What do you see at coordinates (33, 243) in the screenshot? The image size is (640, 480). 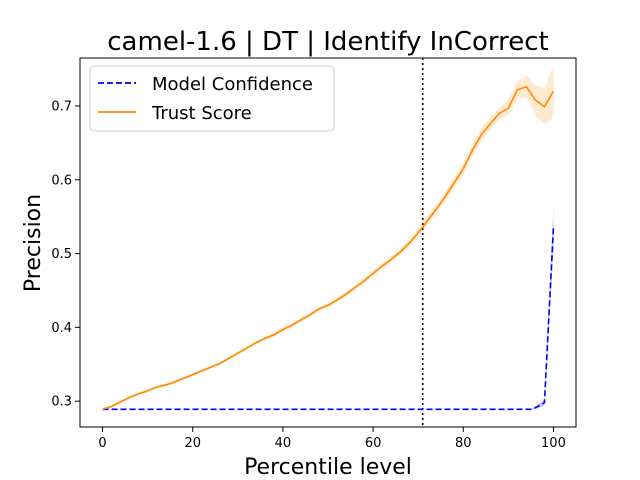 I see `y-axis-label: Precision` at bounding box center [33, 243].